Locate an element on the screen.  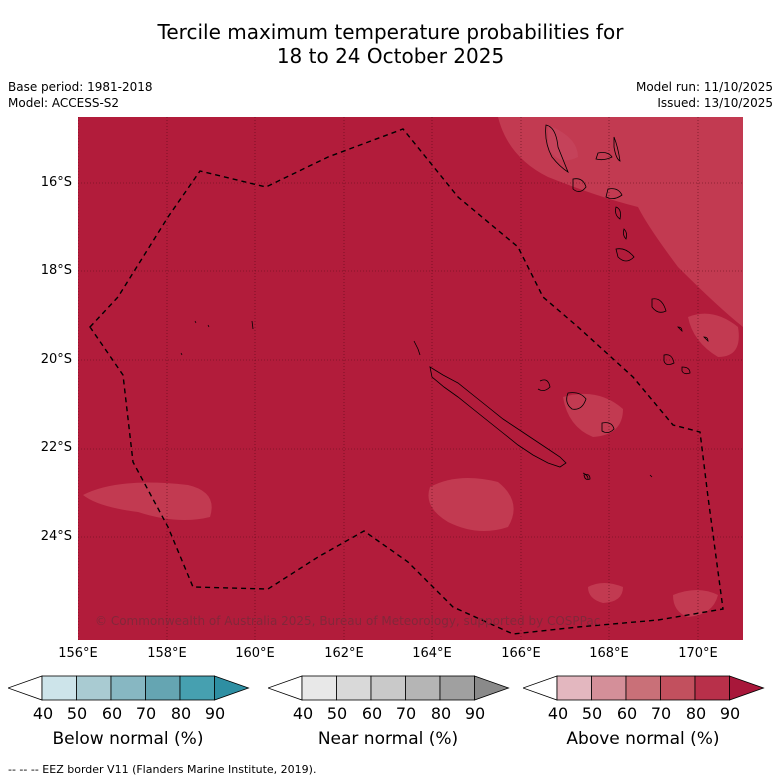
above-tick-50: 50 is located at coordinates (592, 713).